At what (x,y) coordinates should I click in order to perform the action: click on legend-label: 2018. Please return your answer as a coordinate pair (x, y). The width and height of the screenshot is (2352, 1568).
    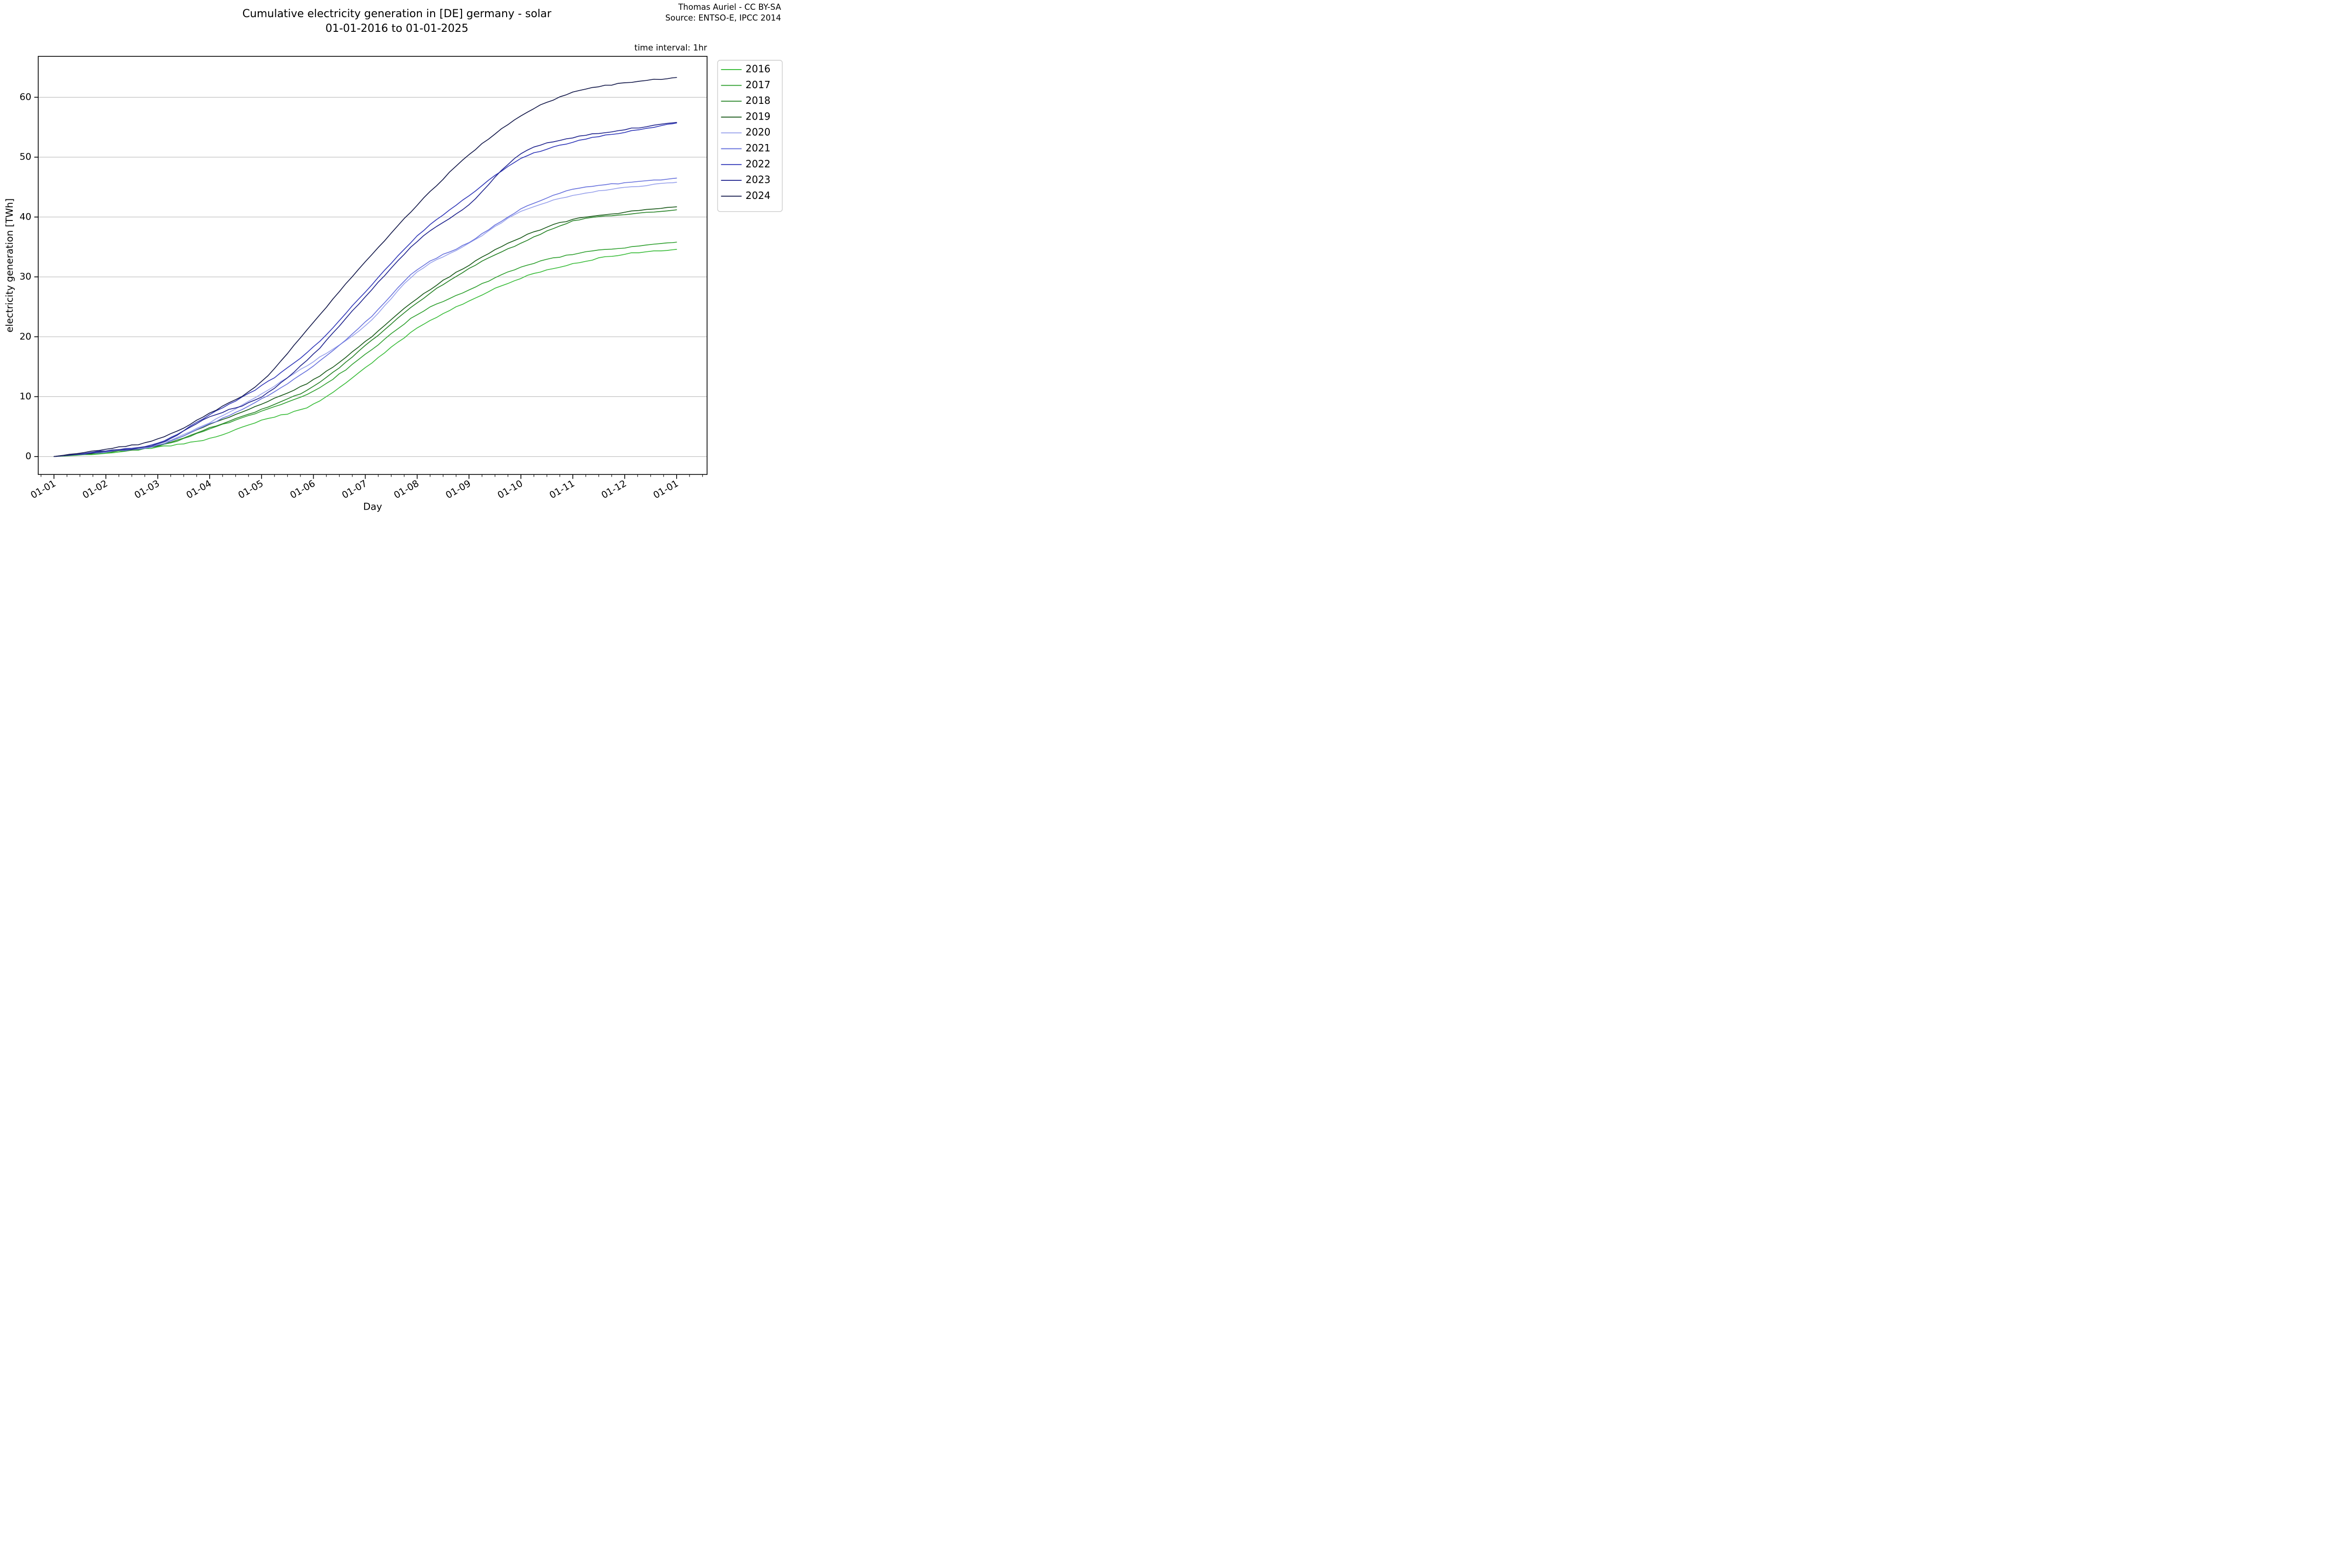
    Looking at the image, I should click on (758, 100).